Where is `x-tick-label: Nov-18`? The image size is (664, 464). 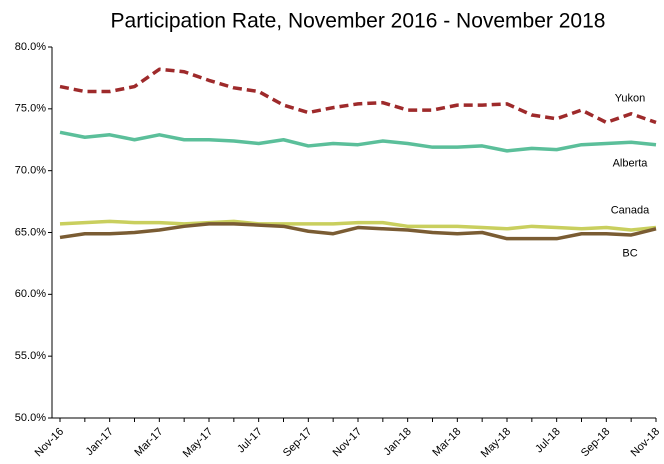 x-tick-label: Nov-18 is located at coordinates (646, 443).